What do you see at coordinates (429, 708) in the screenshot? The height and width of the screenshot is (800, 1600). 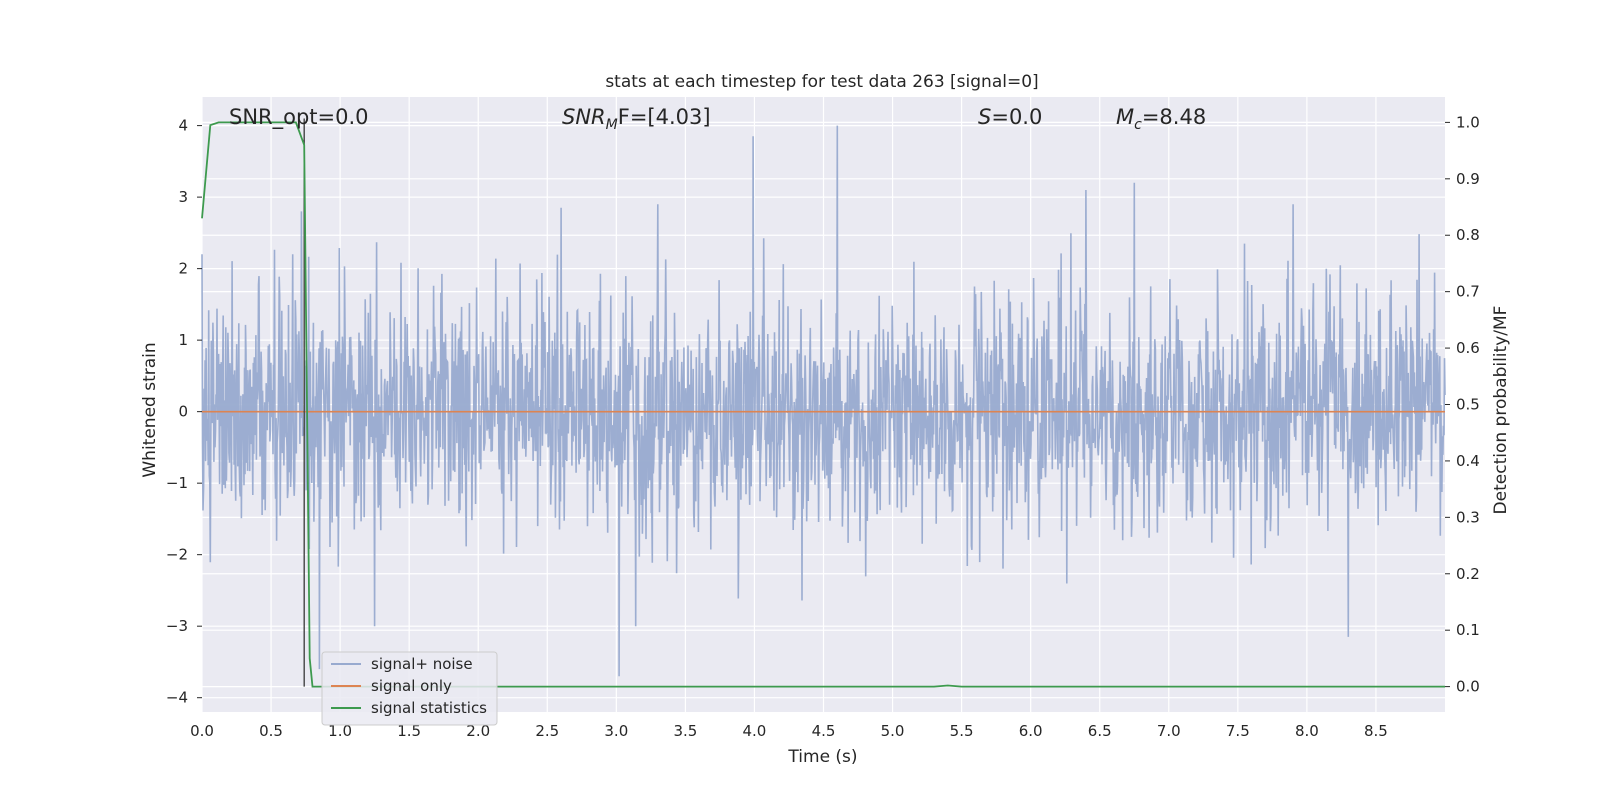 I see `legend-label-stats: signal statistics` at bounding box center [429, 708].